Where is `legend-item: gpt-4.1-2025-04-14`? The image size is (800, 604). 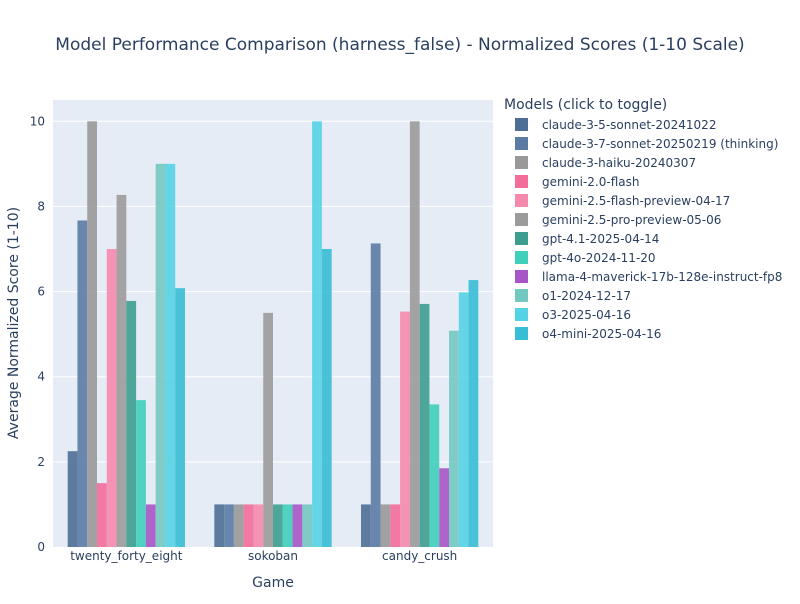
legend-item: gpt-4.1-2025-04-14 is located at coordinates (587, 239).